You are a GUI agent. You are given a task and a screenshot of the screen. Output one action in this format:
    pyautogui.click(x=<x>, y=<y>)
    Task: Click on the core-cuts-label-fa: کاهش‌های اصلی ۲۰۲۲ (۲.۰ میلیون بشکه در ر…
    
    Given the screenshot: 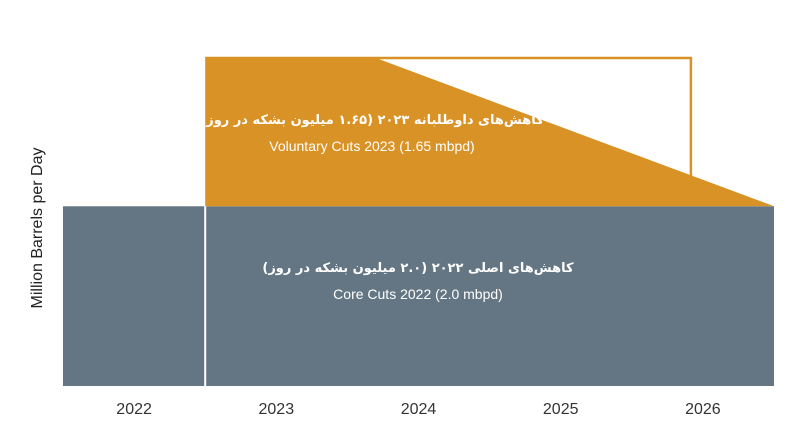 What is the action you would take?
    pyautogui.click(x=418, y=268)
    